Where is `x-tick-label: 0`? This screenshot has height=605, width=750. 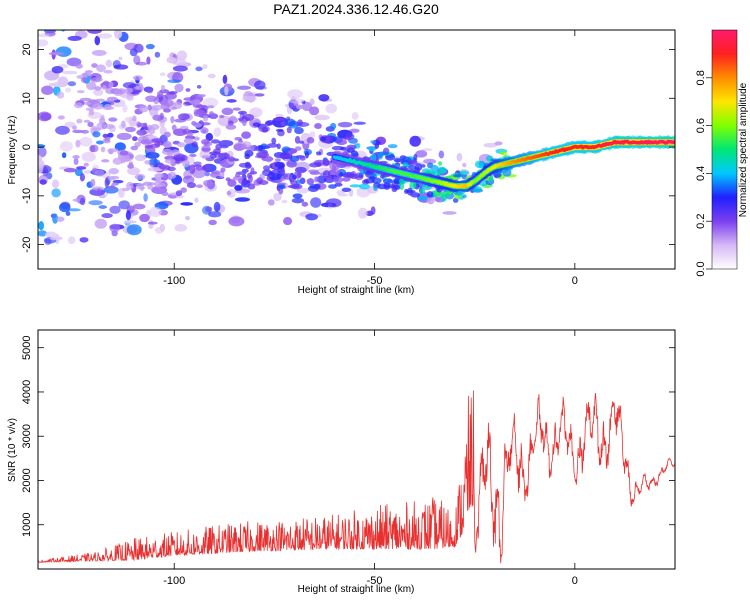 x-tick-label: 0 is located at coordinates (575, 581).